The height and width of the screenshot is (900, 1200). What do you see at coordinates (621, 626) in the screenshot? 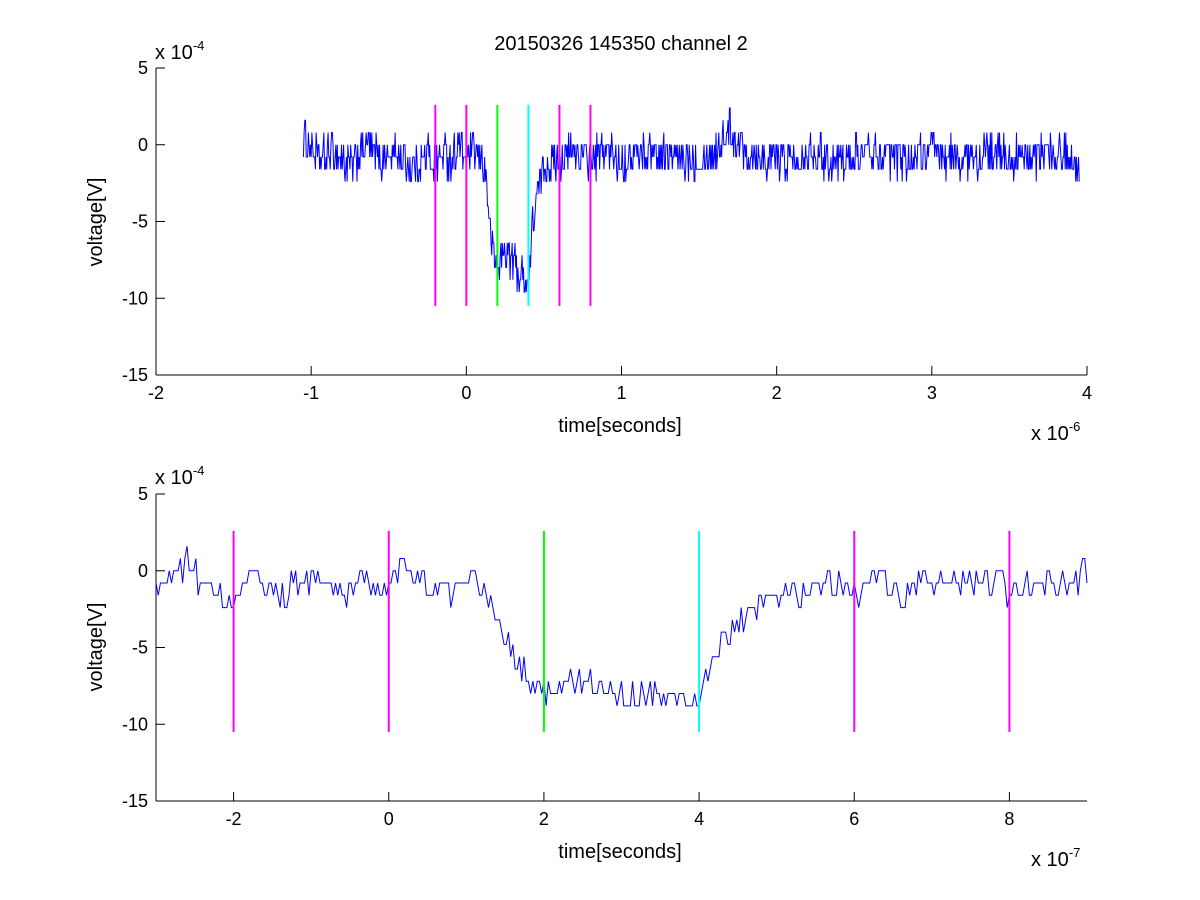
I see `bottom-chart-signal-line` at bounding box center [621, 626].